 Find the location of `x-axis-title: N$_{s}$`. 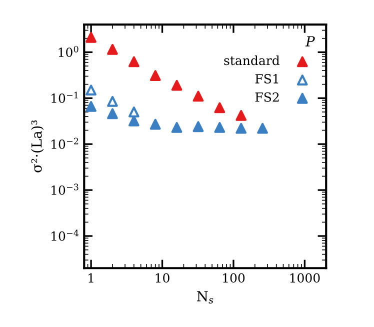

x-axis-title: N$_{s}$ is located at coordinates (205, 297).